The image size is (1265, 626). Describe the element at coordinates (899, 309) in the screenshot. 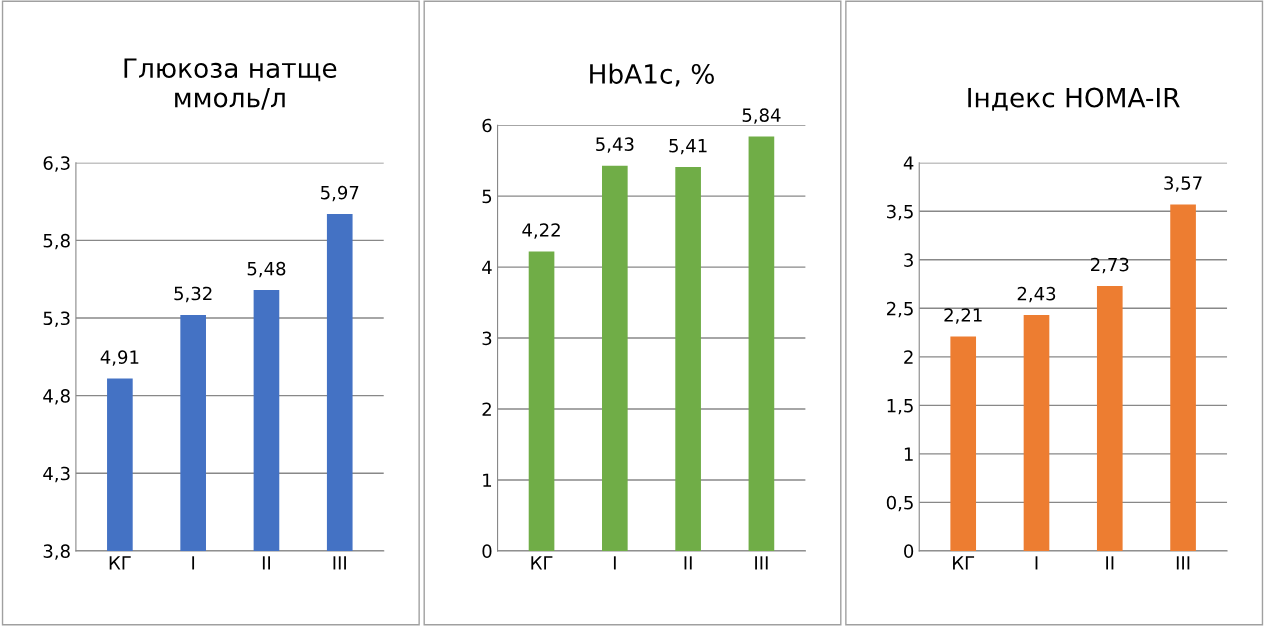

I see `y-tick-label: 2,5` at that location.